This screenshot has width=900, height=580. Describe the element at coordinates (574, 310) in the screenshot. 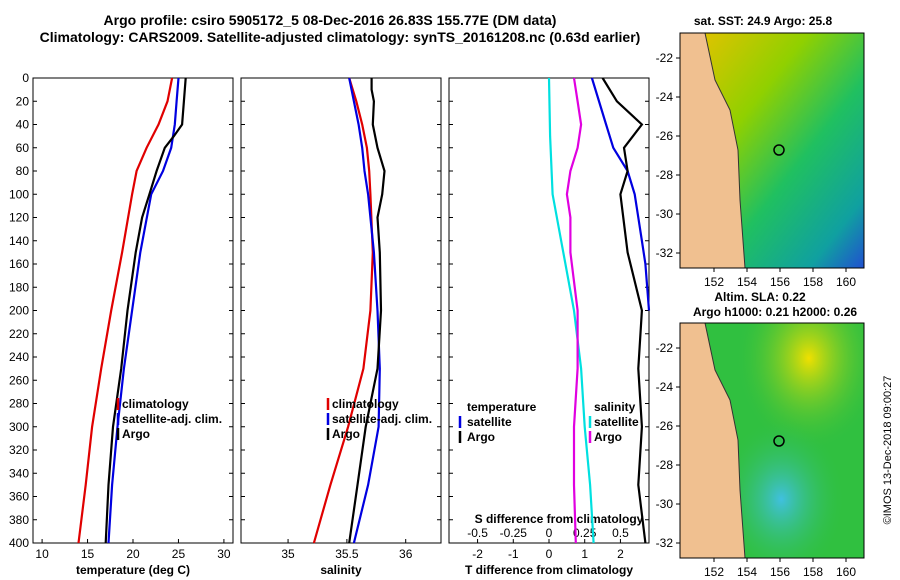

I see `difference-line-salinity-argo` at that location.